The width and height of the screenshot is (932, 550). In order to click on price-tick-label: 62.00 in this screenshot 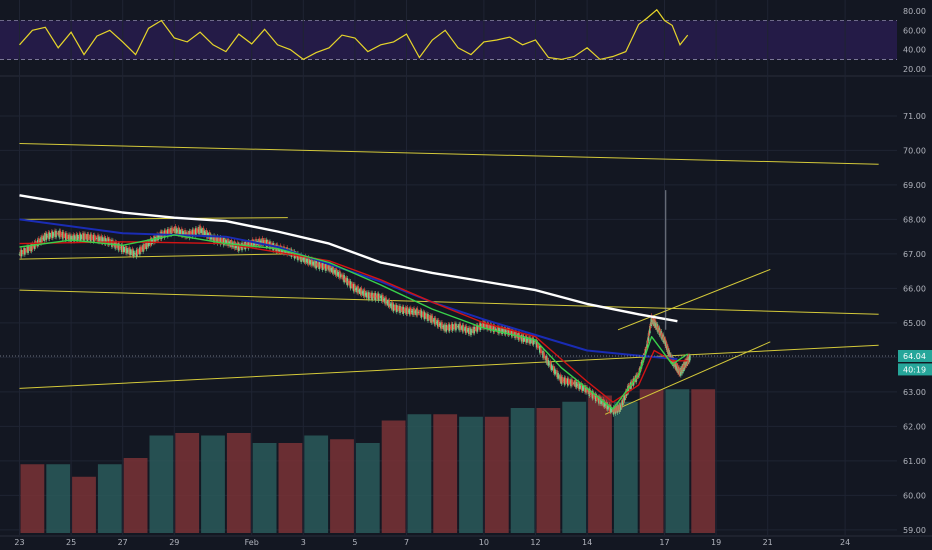, I will do `click(914, 426)`.